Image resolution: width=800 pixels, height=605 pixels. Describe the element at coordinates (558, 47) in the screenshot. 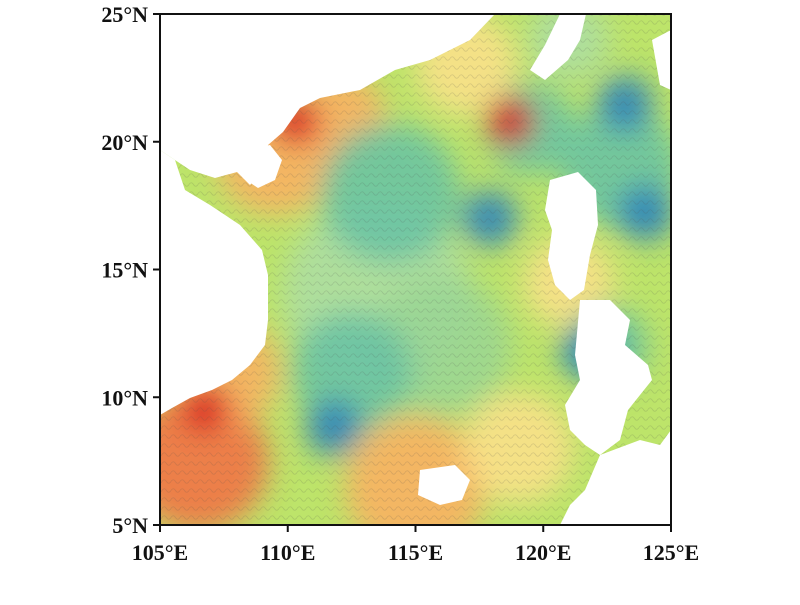

I see `land-mask-taiwan-strait` at that location.